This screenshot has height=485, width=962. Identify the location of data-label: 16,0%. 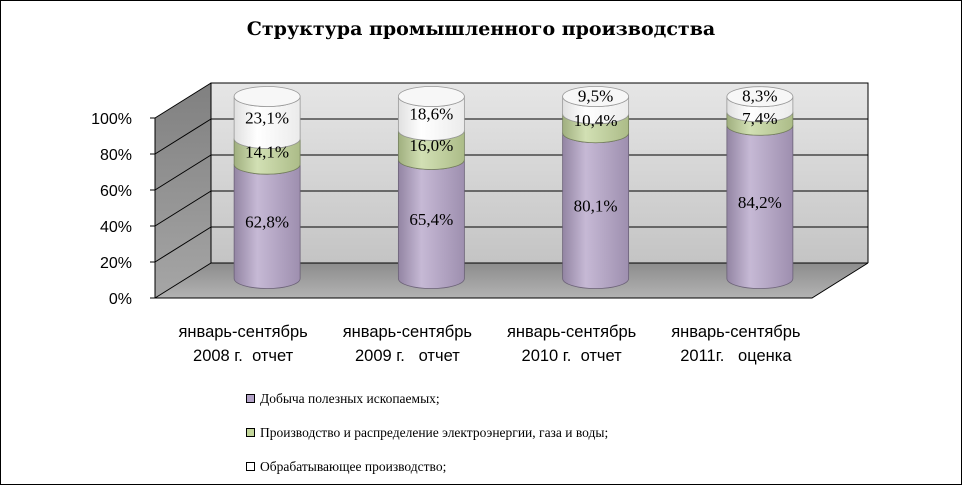
(431, 145).